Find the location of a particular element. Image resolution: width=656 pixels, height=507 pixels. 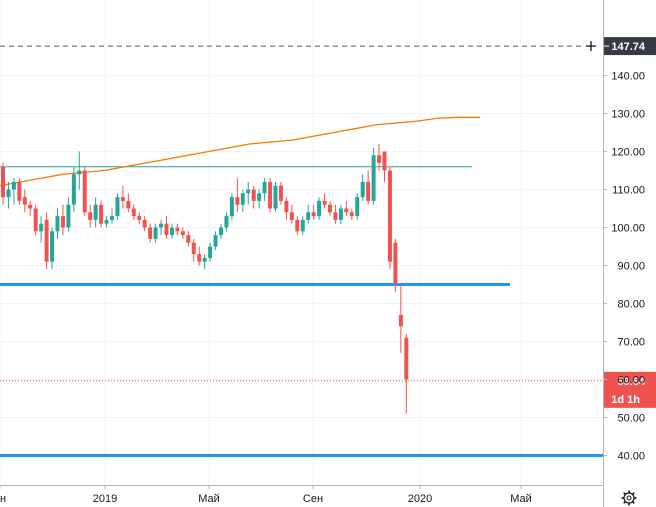

gear-ring is located at coordinates (629, 498).